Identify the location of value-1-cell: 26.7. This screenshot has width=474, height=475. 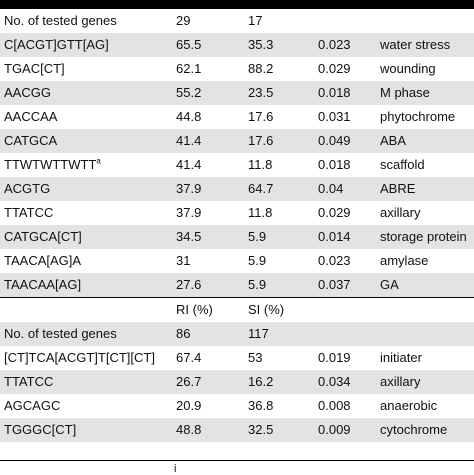
(188, 382).